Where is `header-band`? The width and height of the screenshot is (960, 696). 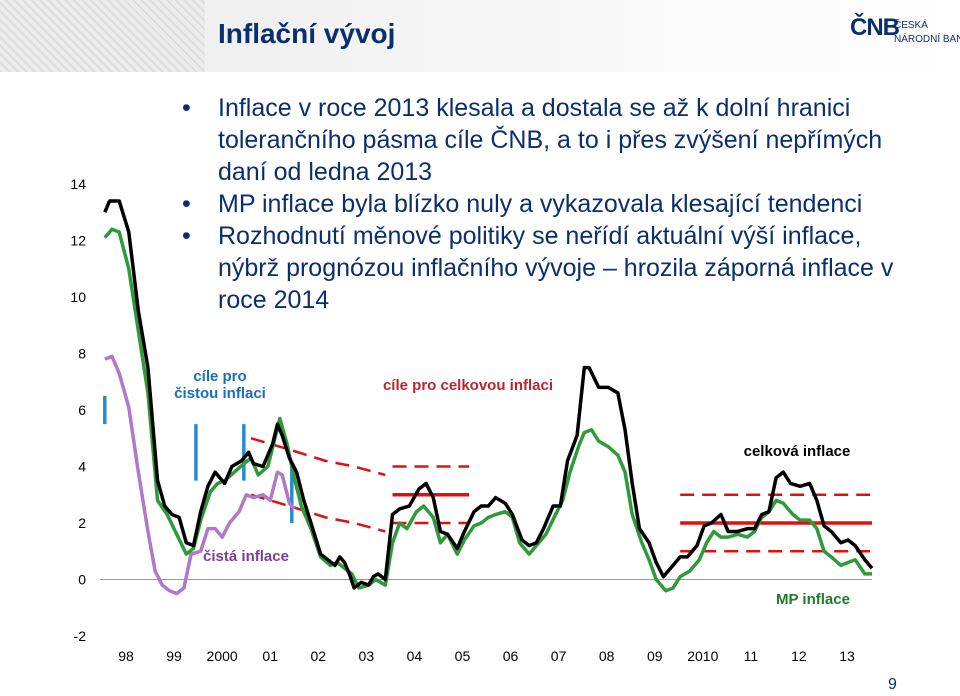
header-band is located at coordinates (480, 36).